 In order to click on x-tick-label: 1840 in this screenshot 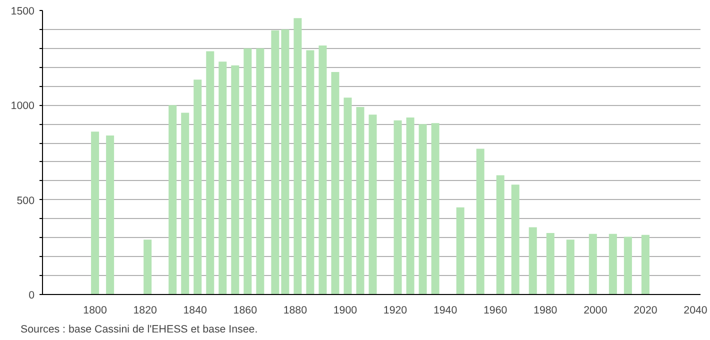, I will do `click(195, 310)`.